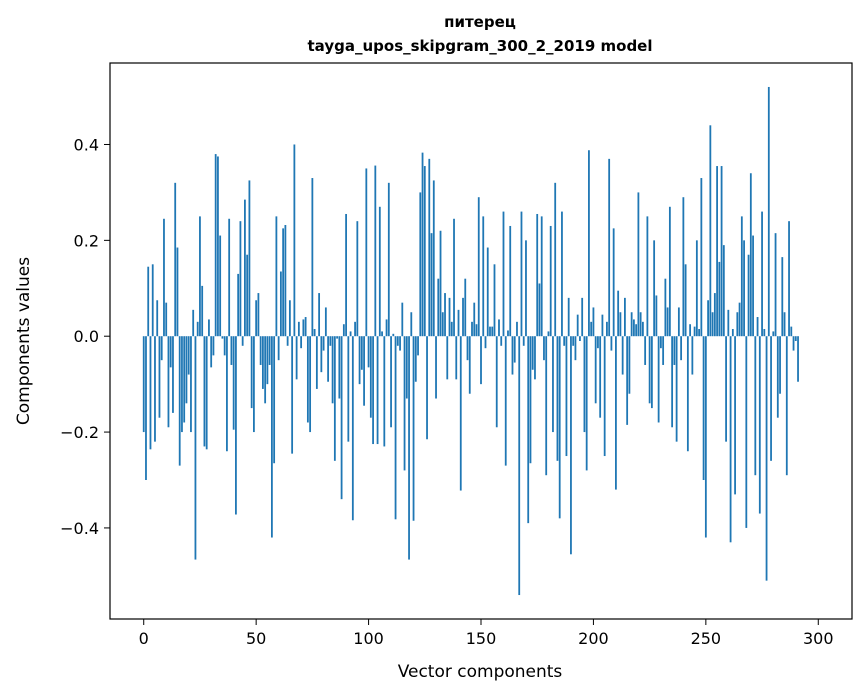  What do you see at coordinates (480, 22) in the screenshot?
I see `chart-title: питерец` at bounding box center [480, 22].